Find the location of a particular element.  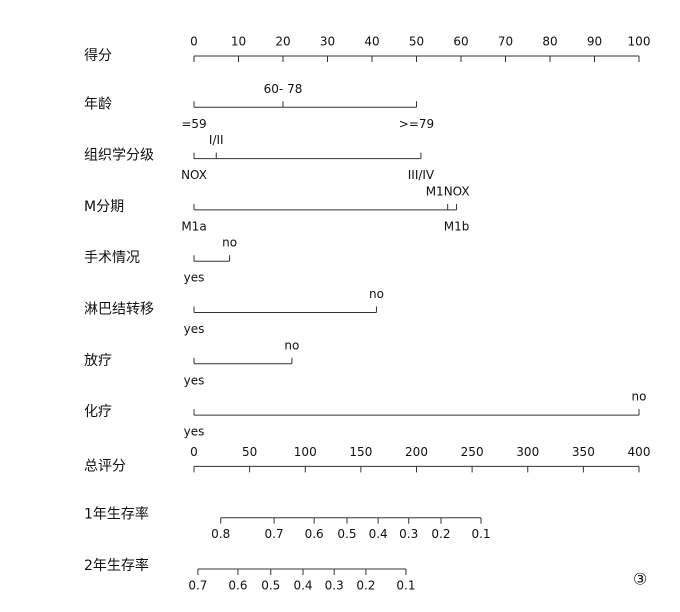

level-label: M1b is located at coordinates (457, 226).